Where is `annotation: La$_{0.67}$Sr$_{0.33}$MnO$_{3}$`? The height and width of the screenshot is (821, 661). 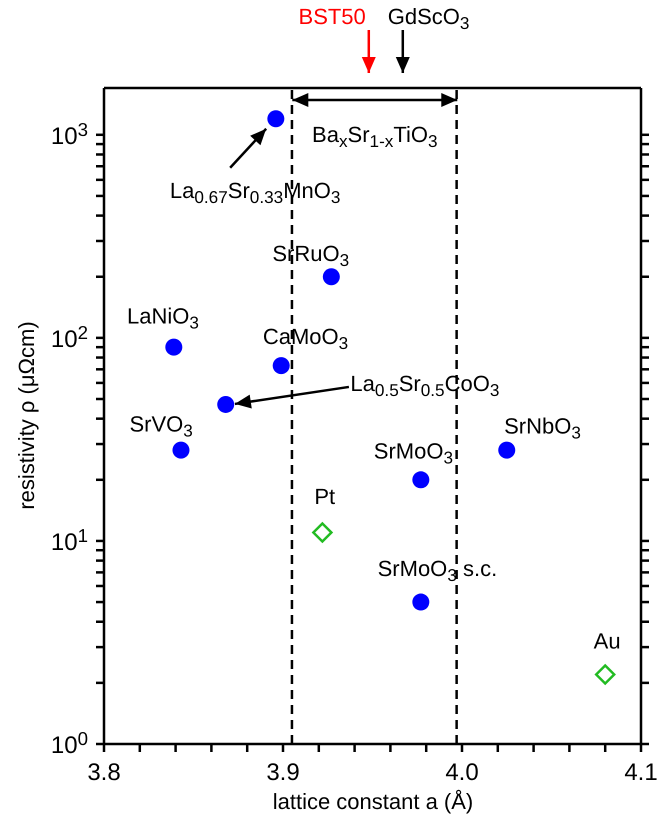
annotation: La$_{0.67}$Sr$_{0.33}$MnO$_{3}$ is located at coordinates (255, 192).